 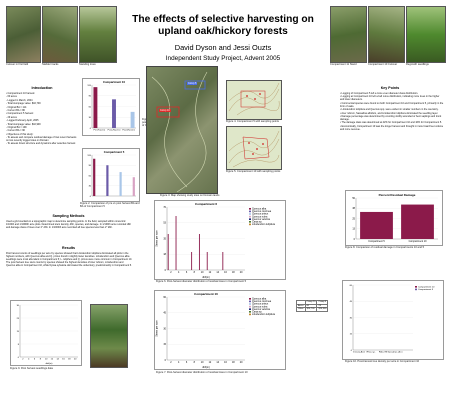 What do you see at coordinates (348, 34) in the screenshot?
I see `photo-comp11` at bounding box center [348, 34].